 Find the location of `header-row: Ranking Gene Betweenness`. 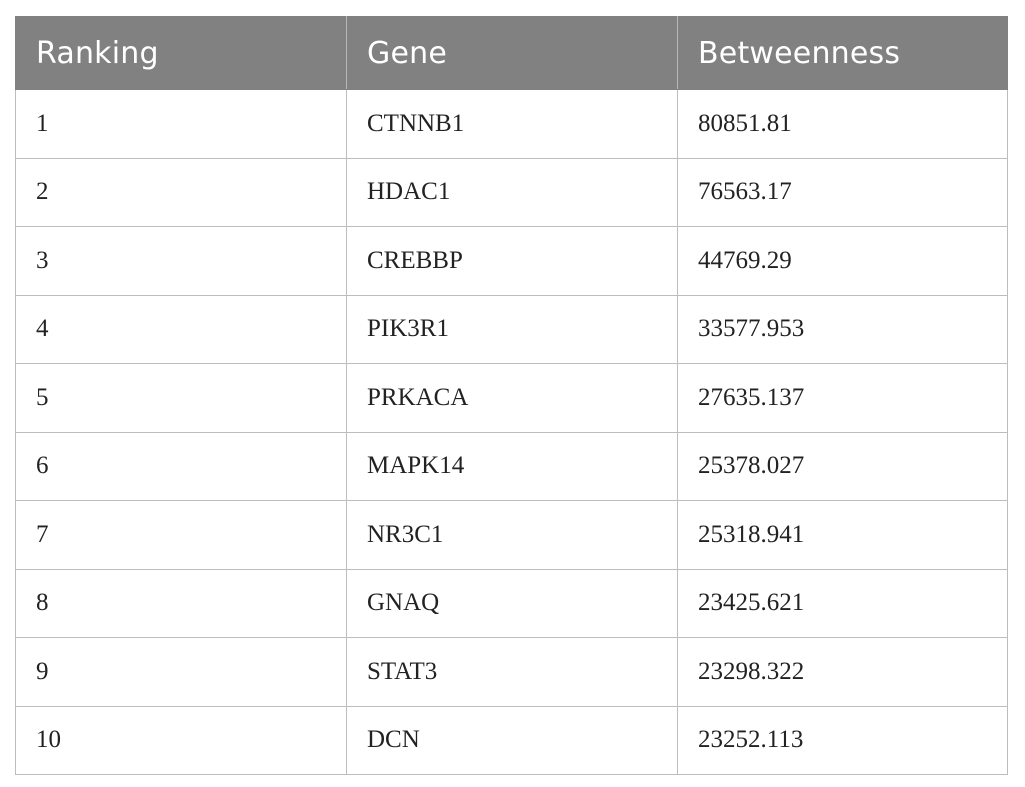

header-row: Ranking Gene Betweenness is located at coordinates (511, 53).